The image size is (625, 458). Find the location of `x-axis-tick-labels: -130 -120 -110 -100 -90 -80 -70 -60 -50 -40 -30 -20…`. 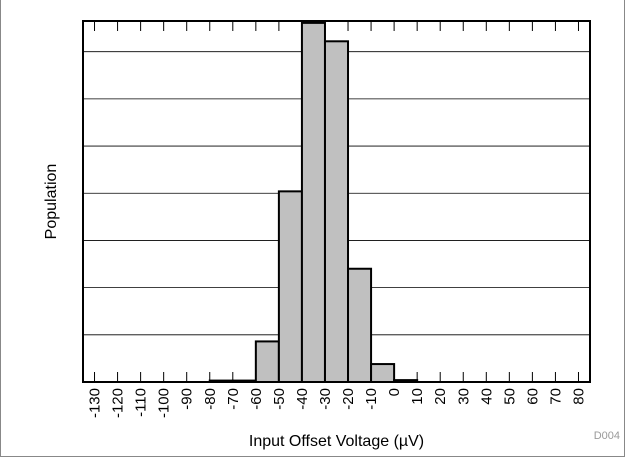

x-axis-tick-labels: -130 -120 -110 -100 -90 -80 -70 -60 -50 -40 -30 -20… is located at coordinates (337, 403).